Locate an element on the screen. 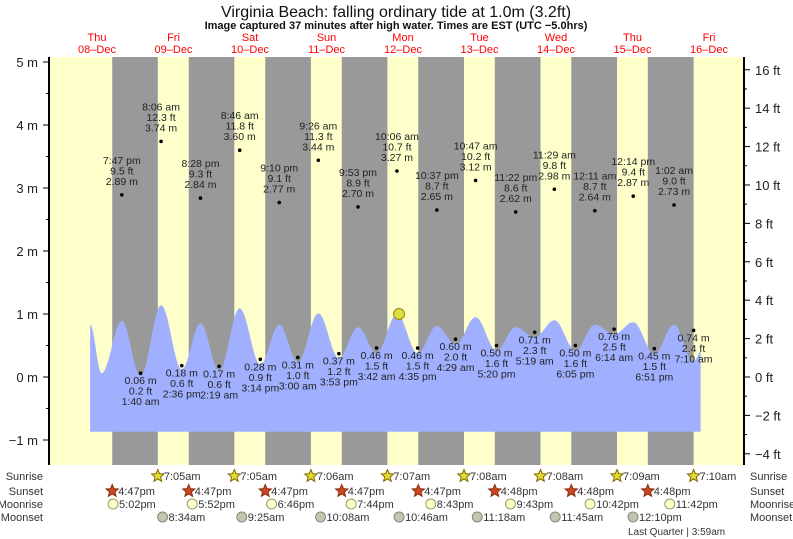 The width and height of the screenshot is (793, 539). day-name: Sat is located at coordinates (250, 38).